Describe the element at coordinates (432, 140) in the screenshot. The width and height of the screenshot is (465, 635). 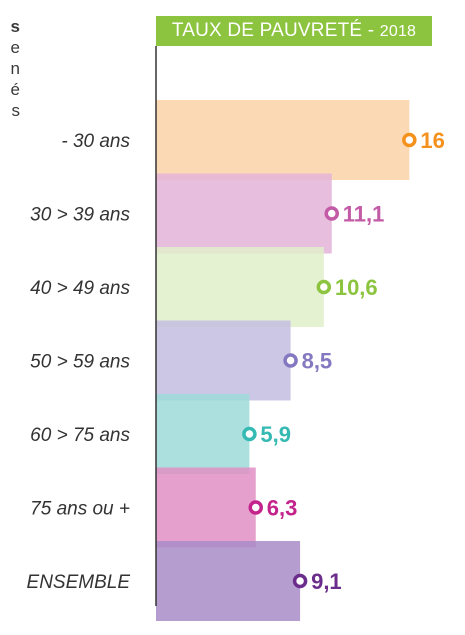
I see `data-label: 16` at that location.